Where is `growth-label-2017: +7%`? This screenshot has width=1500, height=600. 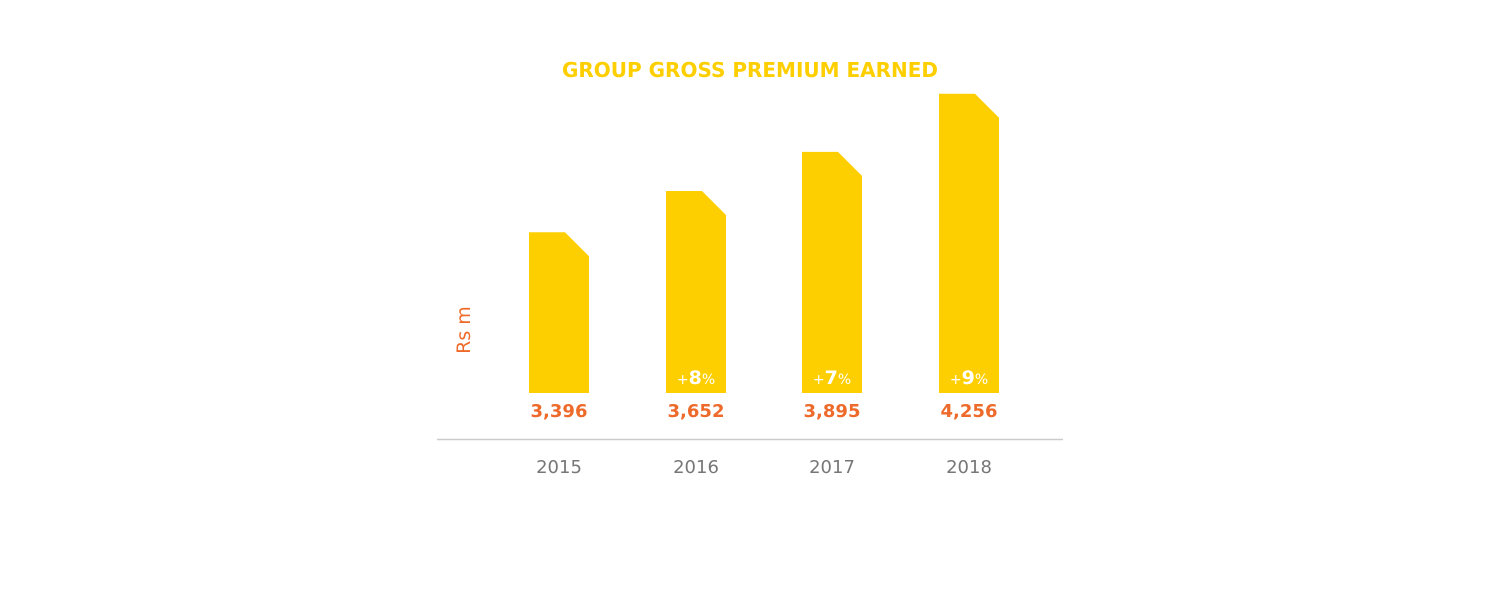
growth-label-2017: +7% is located at coordinates (832, 378).